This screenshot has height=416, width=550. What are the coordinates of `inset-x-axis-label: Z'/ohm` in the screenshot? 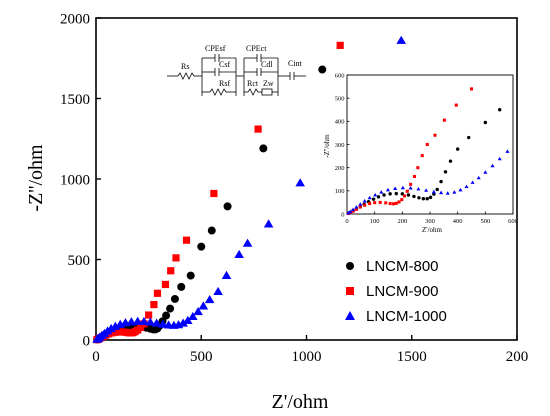 It's located at (432, 230).